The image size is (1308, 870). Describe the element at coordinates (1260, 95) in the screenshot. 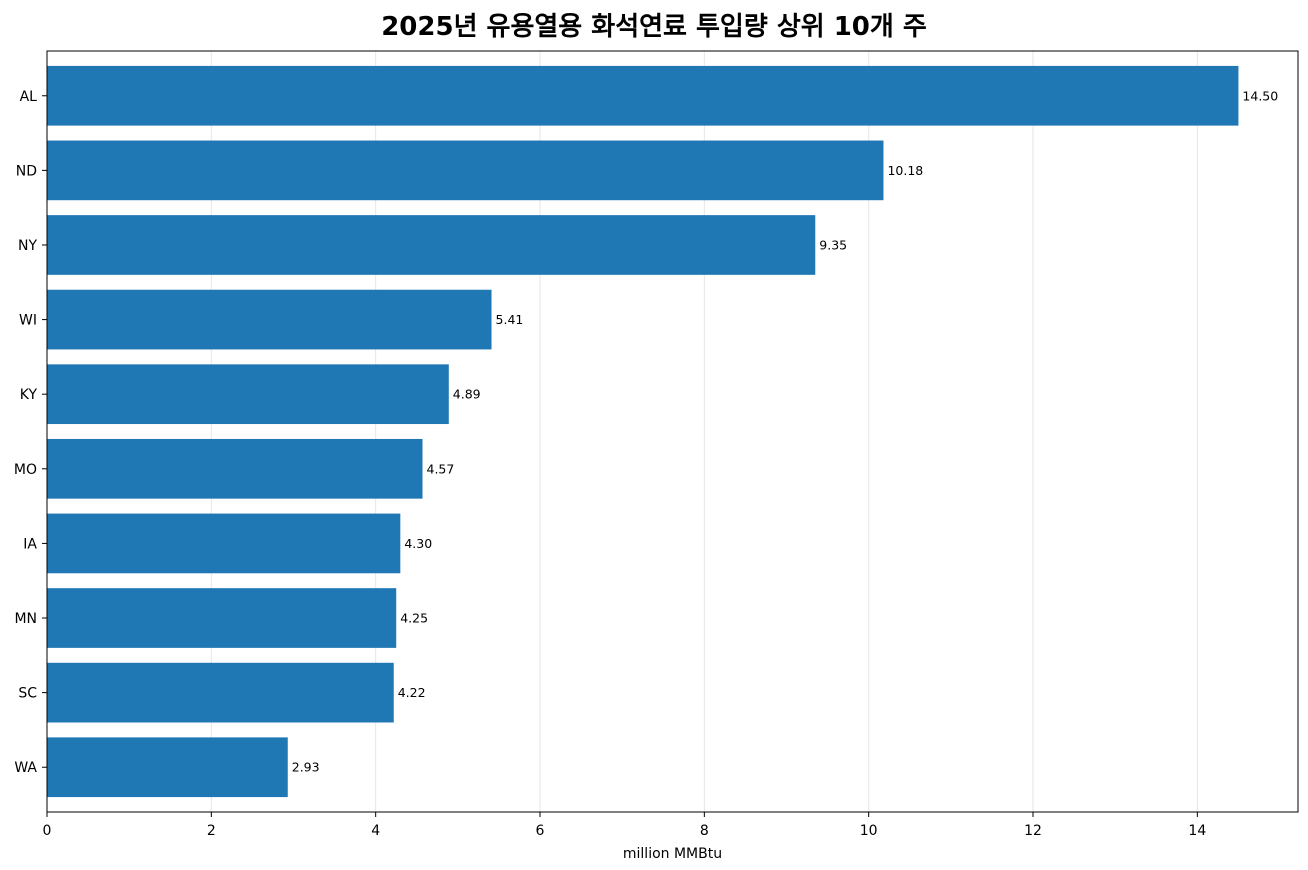

I see `bar-value-label: 14.50` at that location.